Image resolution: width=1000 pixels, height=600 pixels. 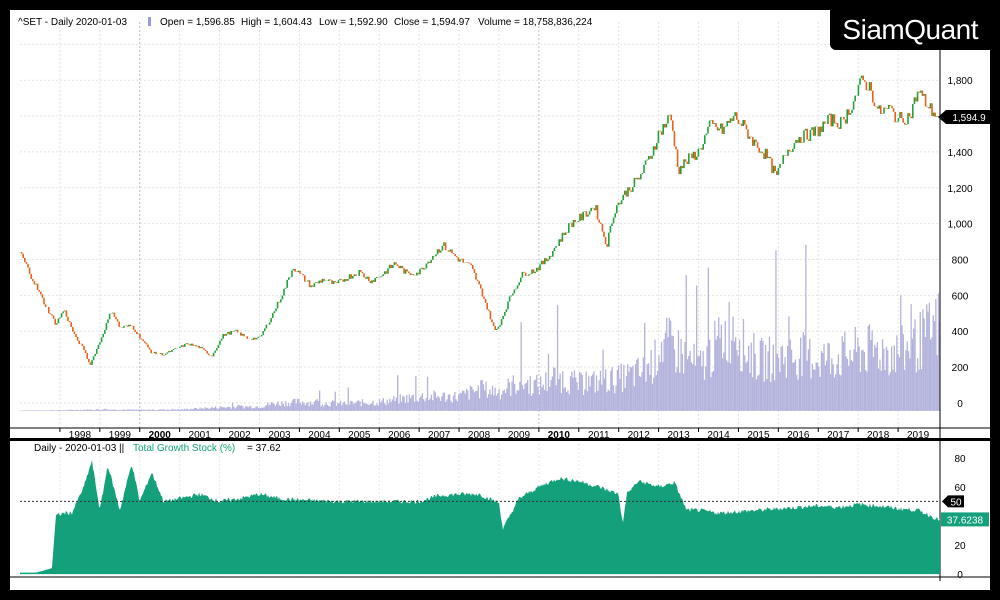 I want to click on indicator-tag-shape, so click(x=965, y=519).